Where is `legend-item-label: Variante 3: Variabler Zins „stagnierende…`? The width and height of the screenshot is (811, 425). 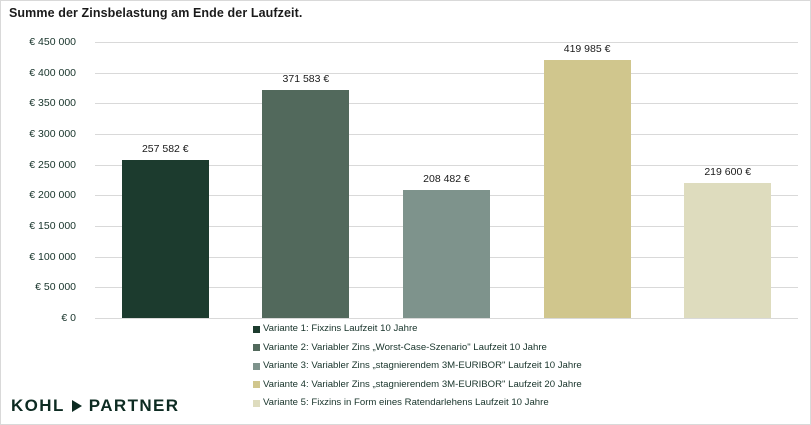 legend-item-label: Variante 3: Variabler Zins „stagnierende… is located at coordinates (422, 365).